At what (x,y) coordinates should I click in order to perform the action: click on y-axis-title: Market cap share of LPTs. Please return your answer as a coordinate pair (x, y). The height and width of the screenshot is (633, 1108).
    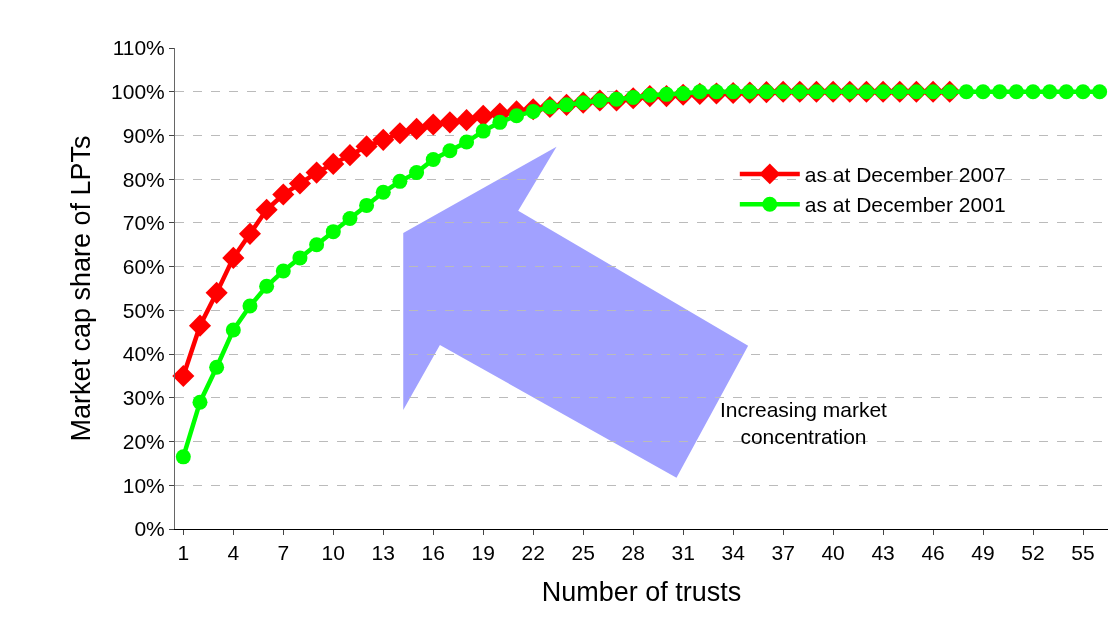
    Looking at the image, I should click on (81, 288).